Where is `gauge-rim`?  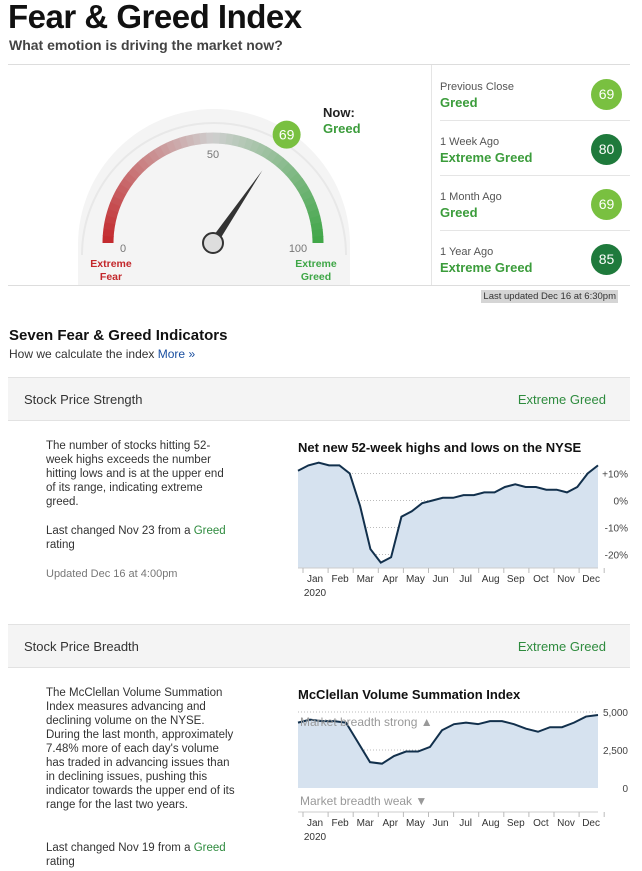 gauge-rim is located at coordinates (214, 189).